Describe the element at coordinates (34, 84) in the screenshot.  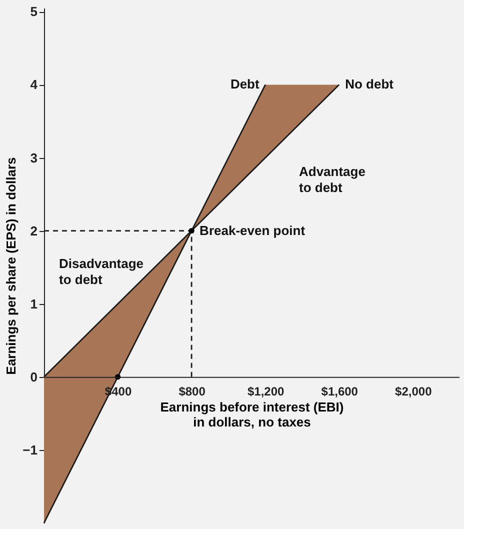
I see `y-tick-label: 4` at that location.